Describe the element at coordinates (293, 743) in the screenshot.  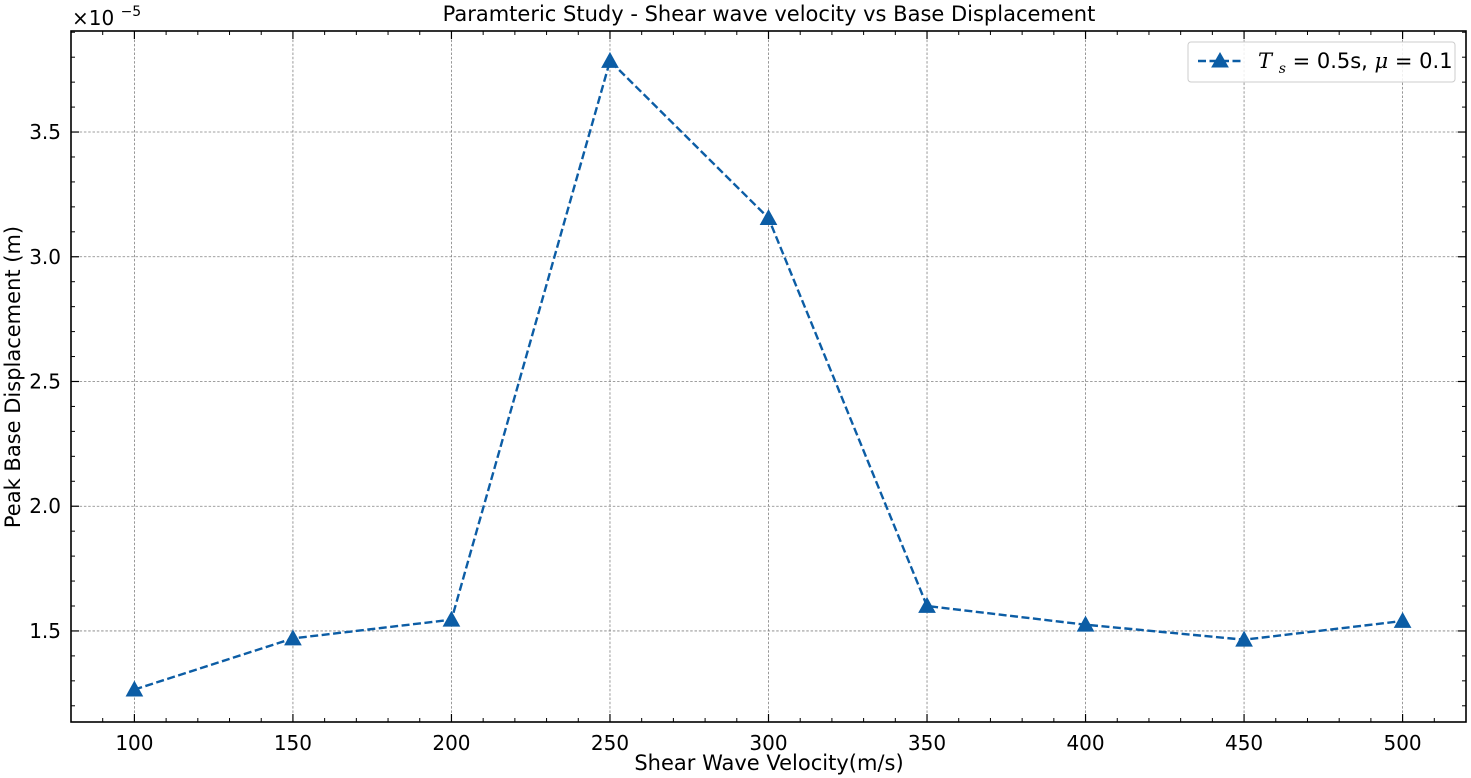
I see `x-tick-label: 150` at that location.